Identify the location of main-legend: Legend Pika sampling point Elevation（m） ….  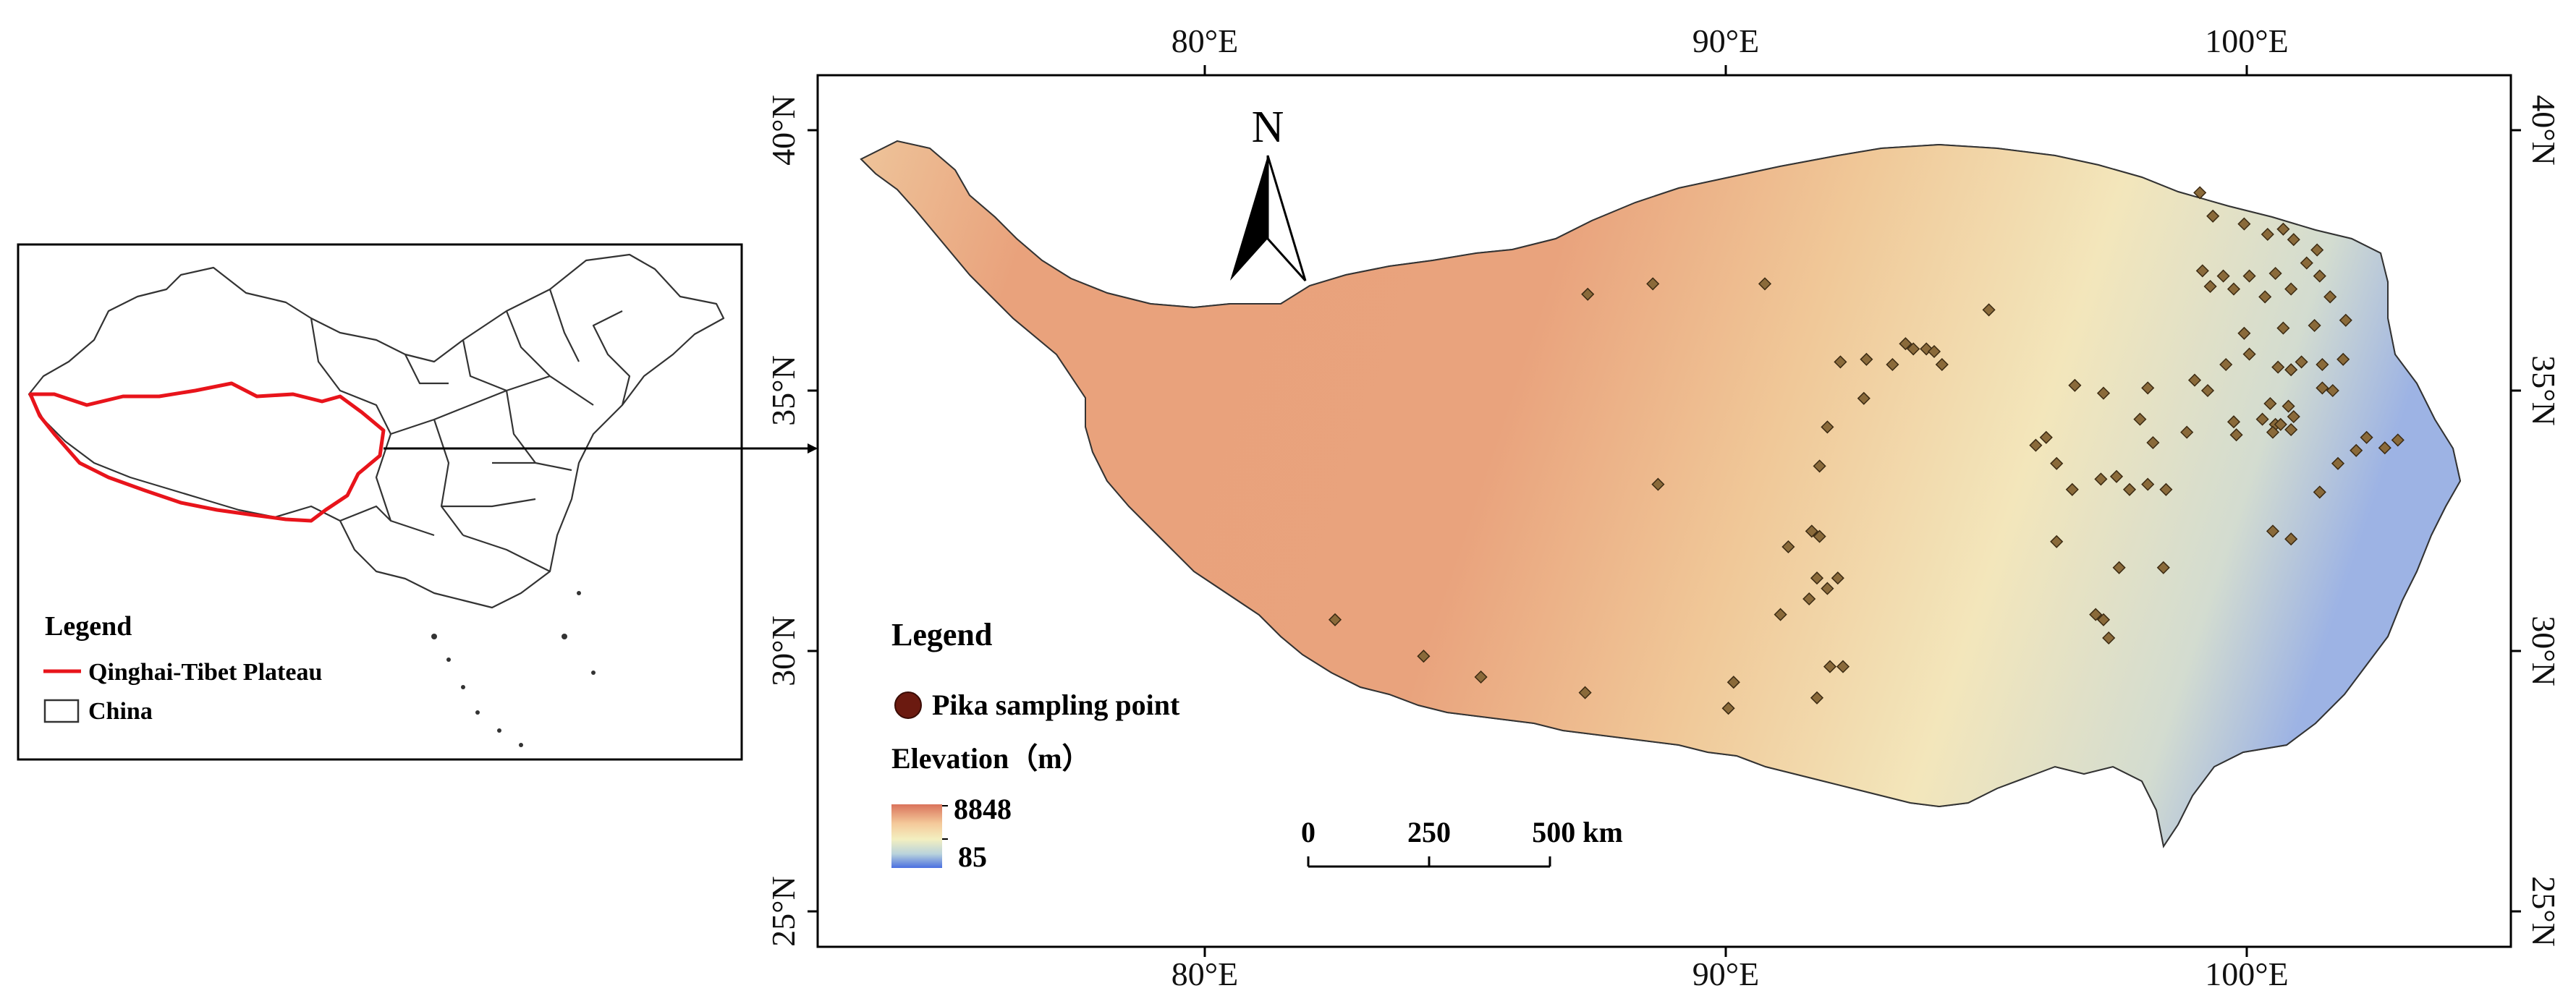
(1035, 745).